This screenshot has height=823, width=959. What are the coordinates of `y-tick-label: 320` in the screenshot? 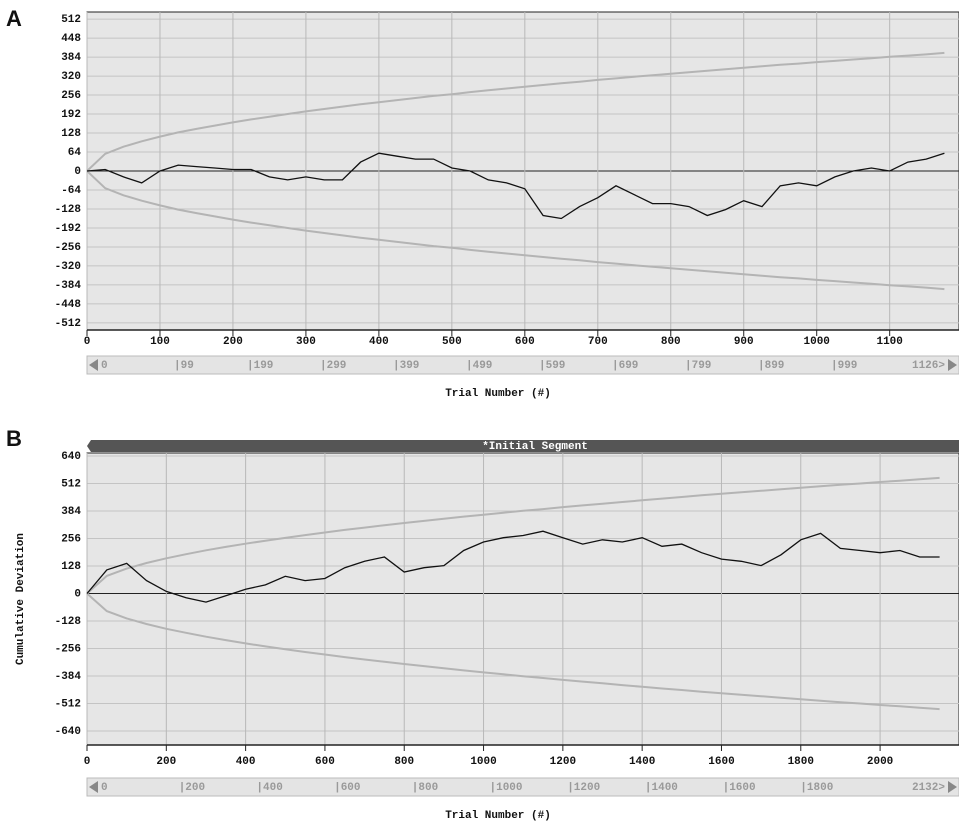 It's located at (71, 77).